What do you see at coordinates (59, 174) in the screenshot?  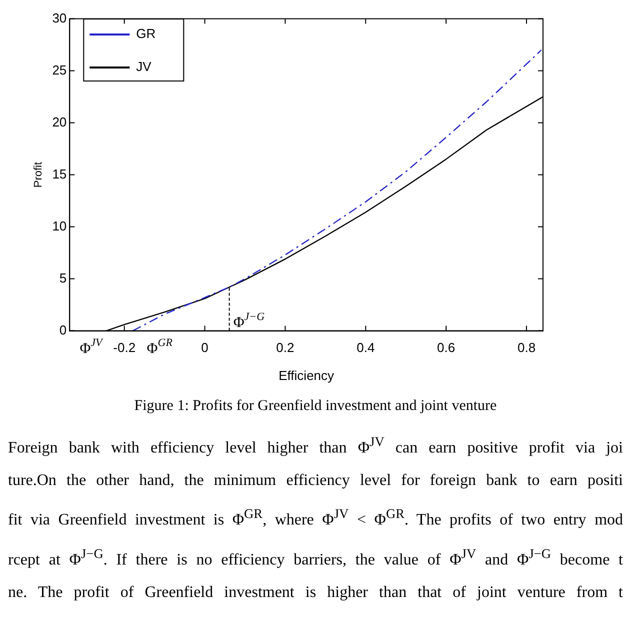 I see `y-tick-label: 15` at bounding box center [59, 174].